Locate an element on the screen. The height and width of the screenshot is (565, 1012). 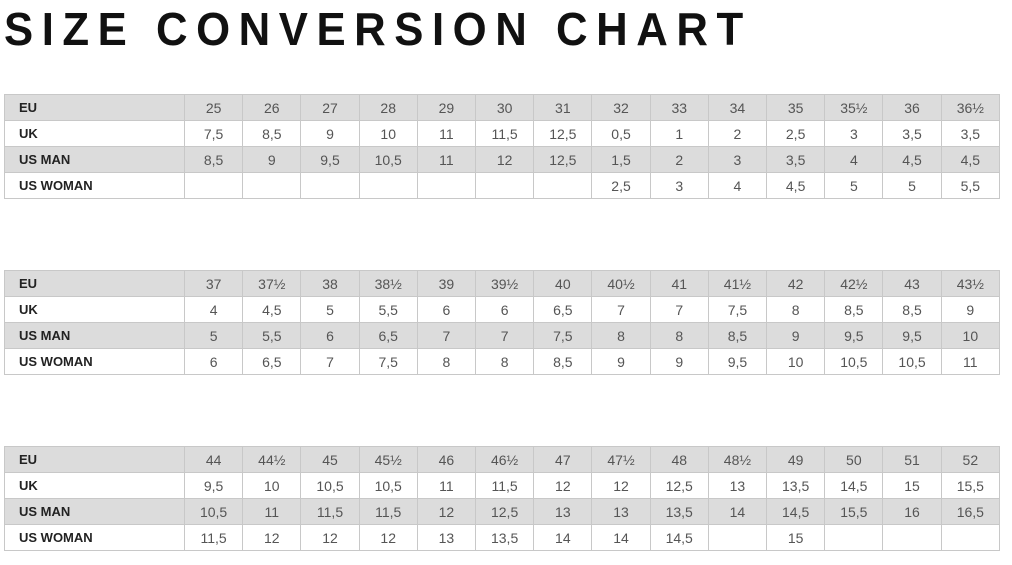
row-us-man: US MAN 8,5 9 9,5 10,5 11 12 12,5 1,5 2 3 3,5 4 4,5 4,5 is located at coordinates (502, 159).